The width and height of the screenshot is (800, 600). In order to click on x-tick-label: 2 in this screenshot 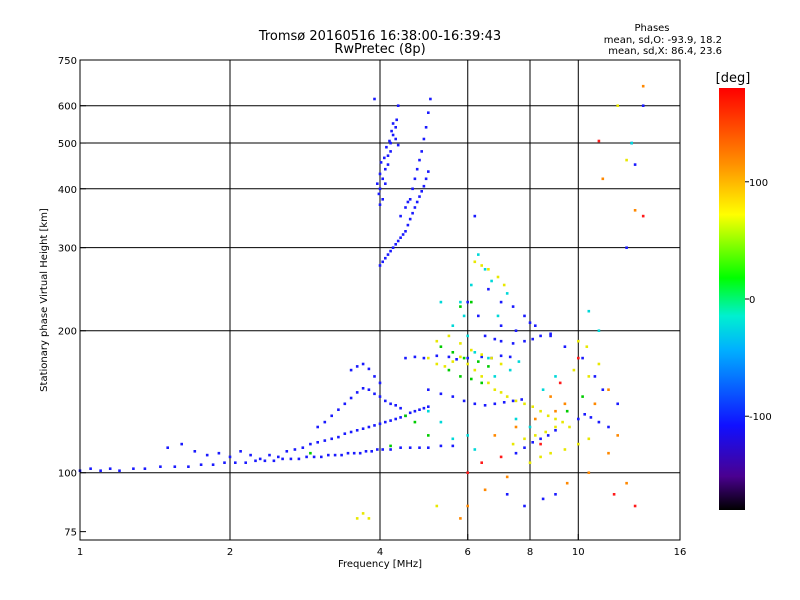, I will do `click(230, 552)`.